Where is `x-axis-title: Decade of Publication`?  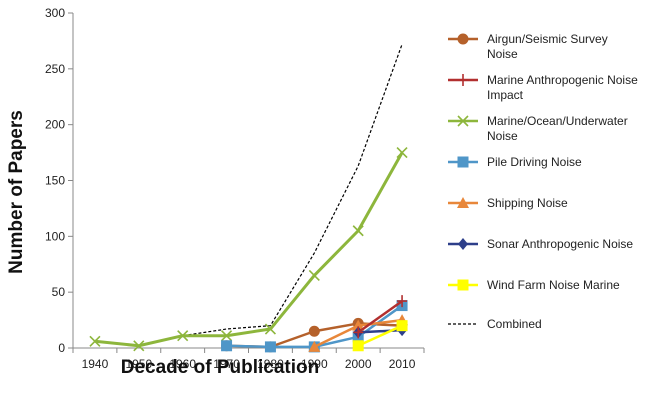
x-axis-title: Decade of Publication is located at coordinates (220, 367).